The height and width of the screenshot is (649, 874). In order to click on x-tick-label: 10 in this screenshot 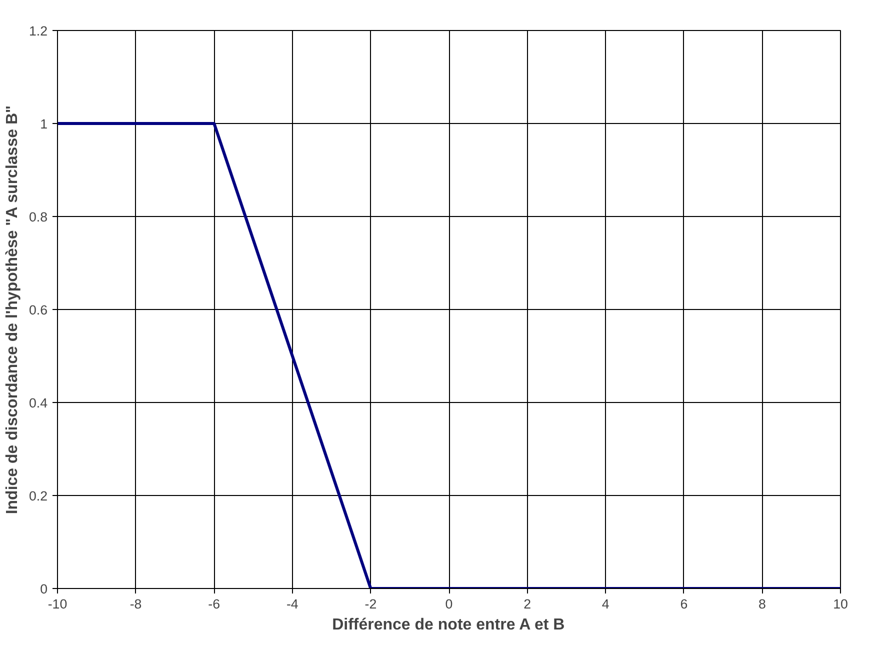, I will do `click(840, 604)`.